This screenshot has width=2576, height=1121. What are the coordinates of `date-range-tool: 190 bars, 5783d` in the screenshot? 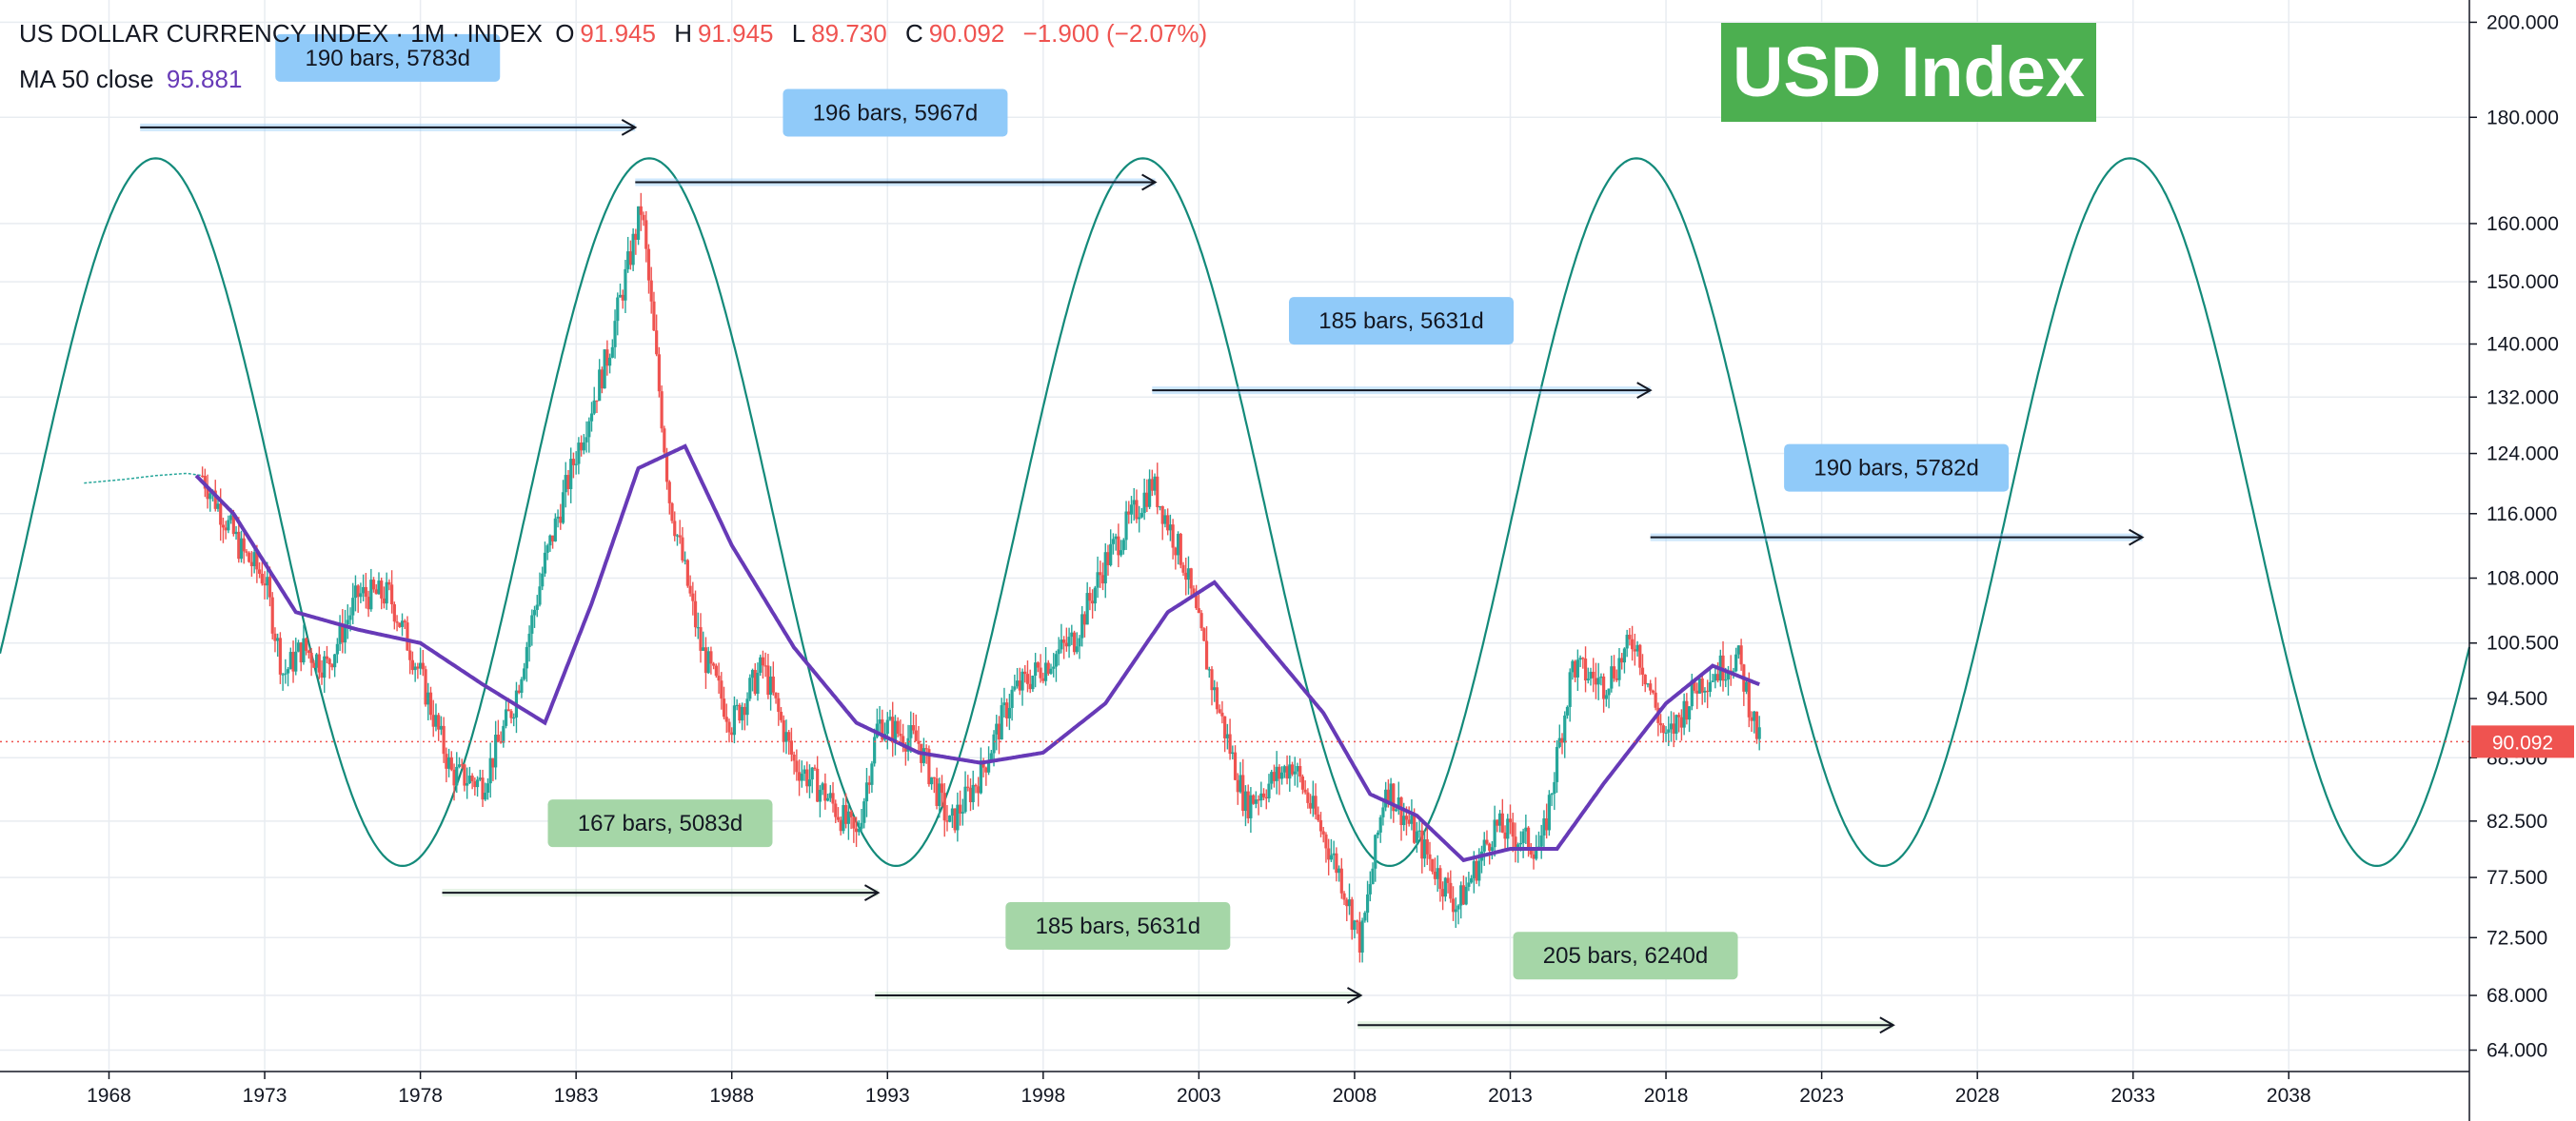 It's located at (389, 85).